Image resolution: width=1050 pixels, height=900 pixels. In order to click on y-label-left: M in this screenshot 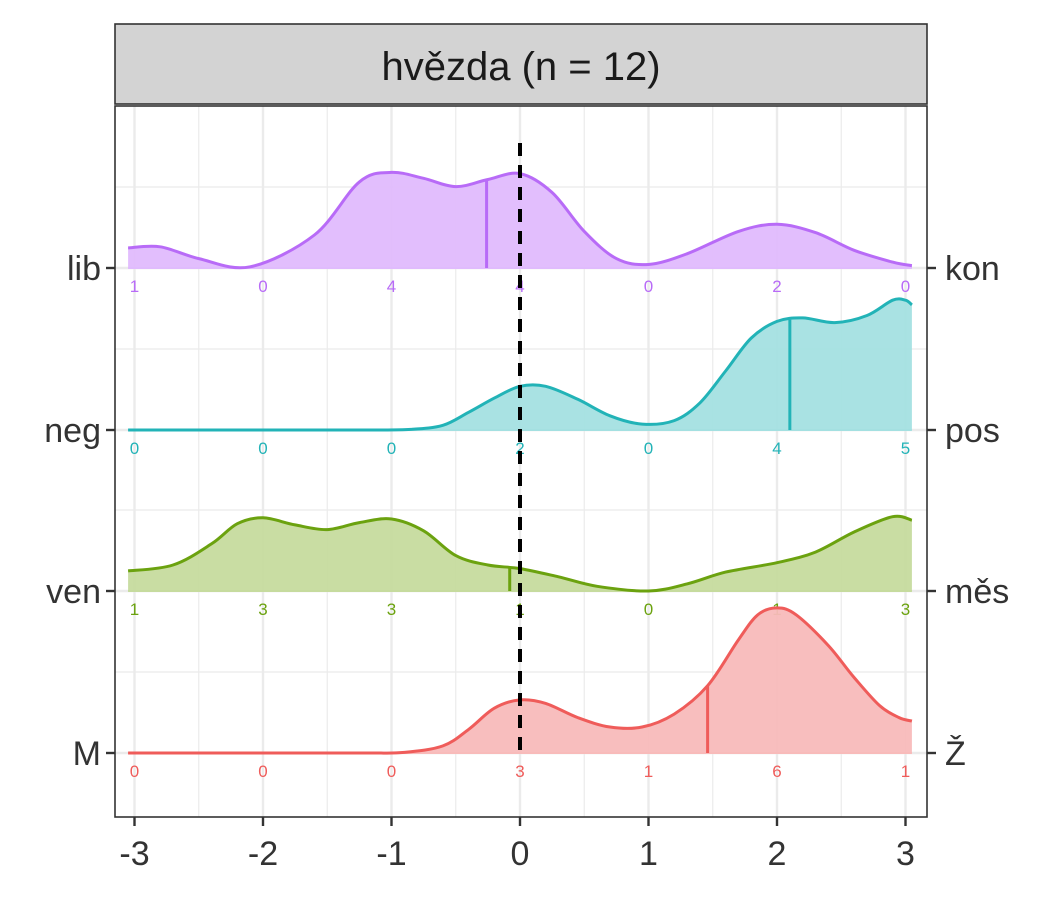, I will do `click(87, 754)`.